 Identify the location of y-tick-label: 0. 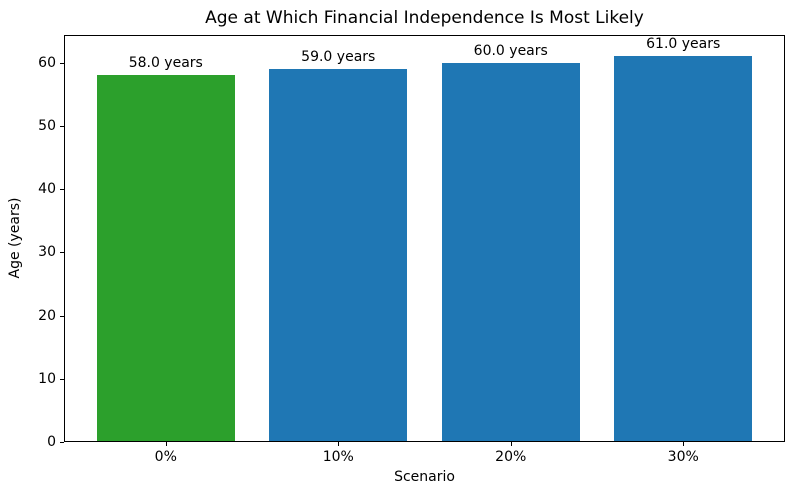
(51, 442).